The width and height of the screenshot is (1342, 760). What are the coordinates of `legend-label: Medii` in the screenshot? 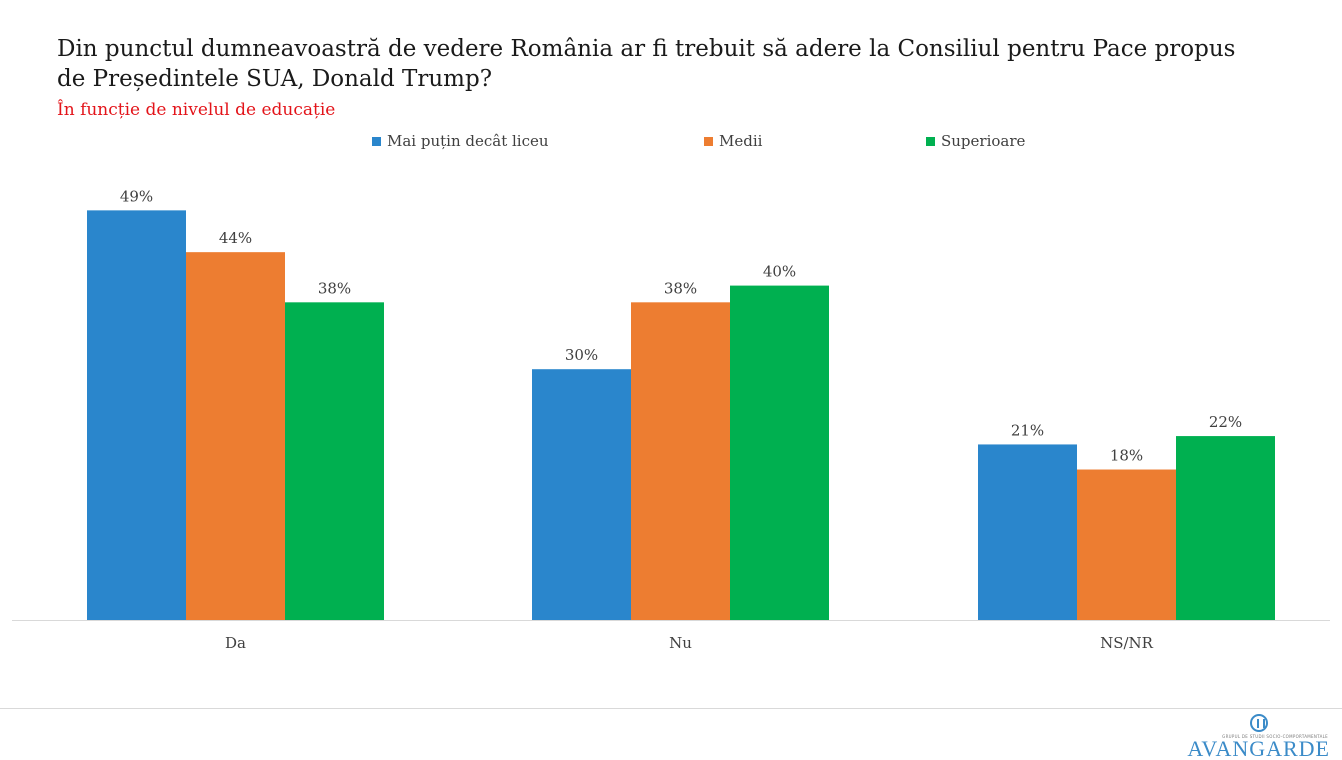 It's located at (741, 141).